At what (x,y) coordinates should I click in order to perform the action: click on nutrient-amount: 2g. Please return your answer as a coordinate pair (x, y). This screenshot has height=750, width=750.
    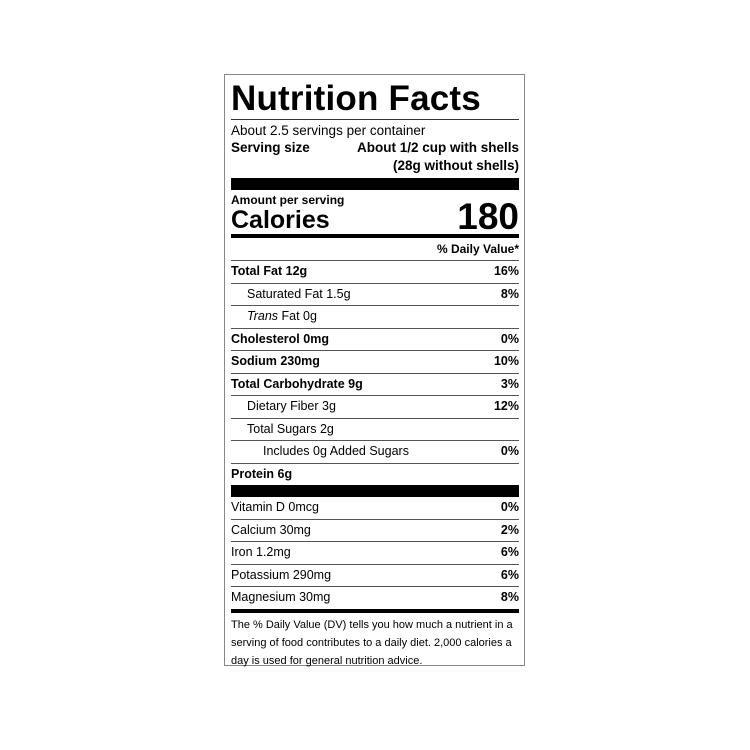
    Looking at the image, I should click on (326, 428).